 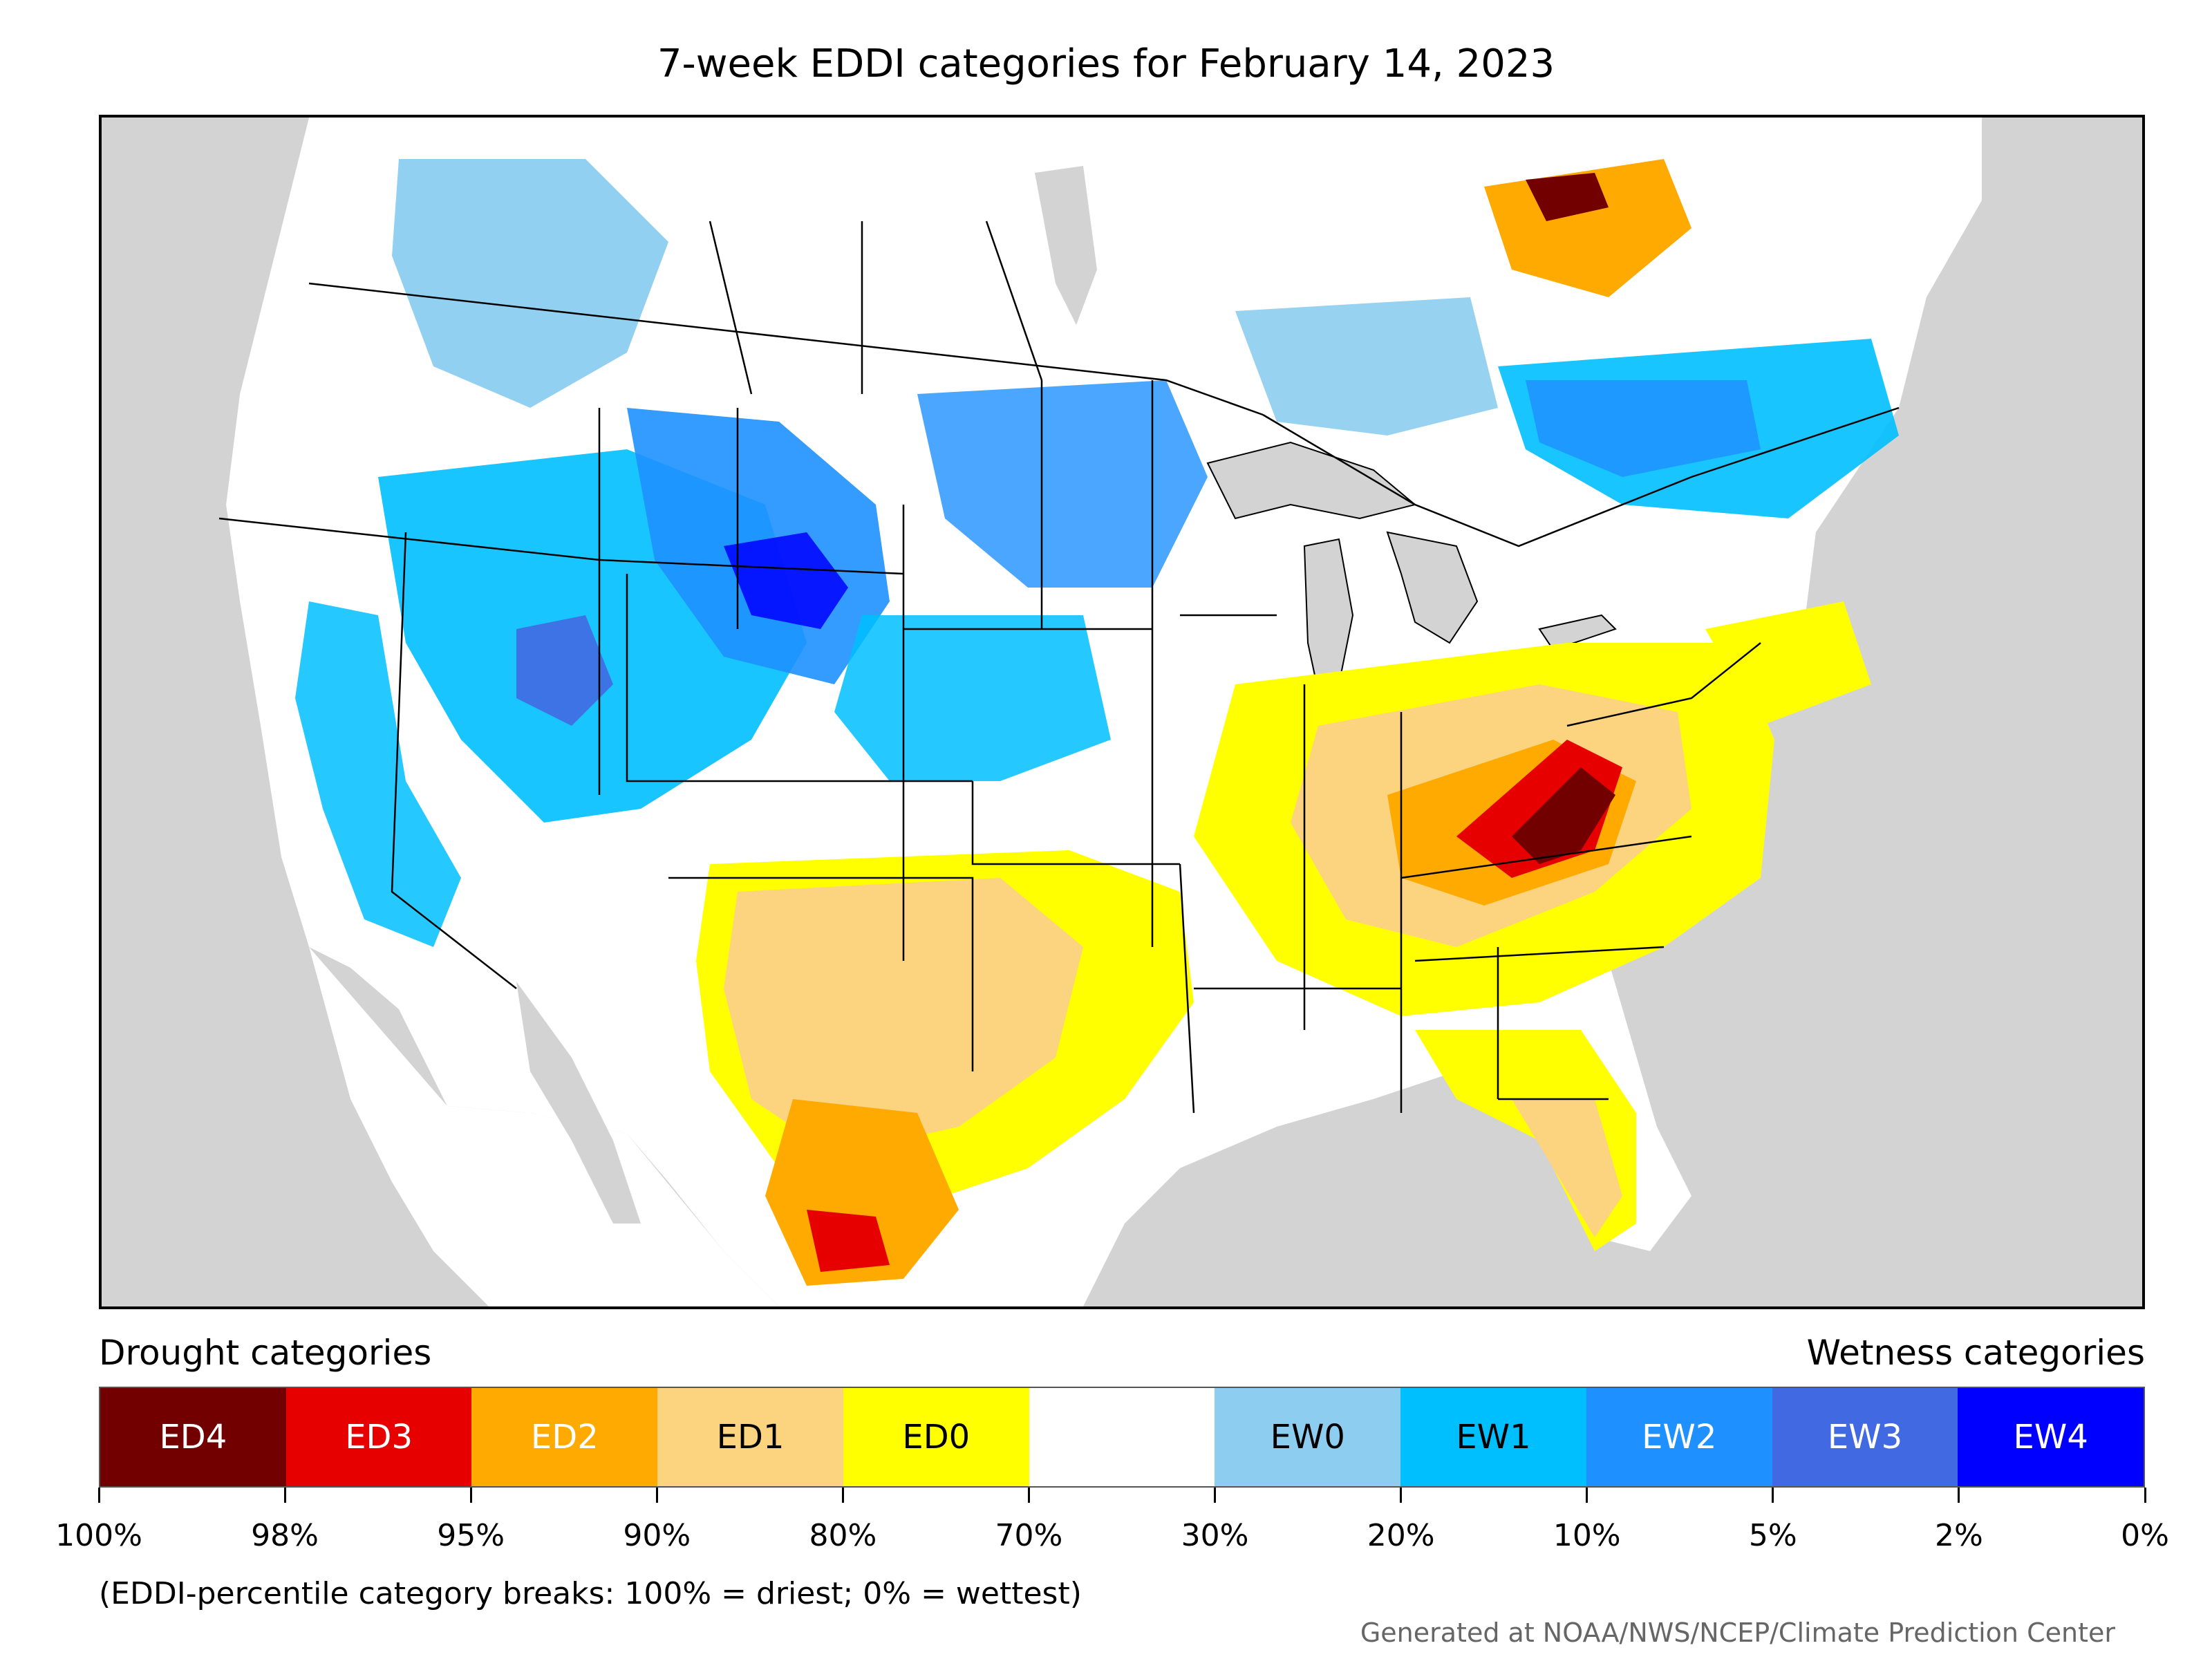 I want to click on legend-tick-label: 90%, so click(x=657, y=1535).